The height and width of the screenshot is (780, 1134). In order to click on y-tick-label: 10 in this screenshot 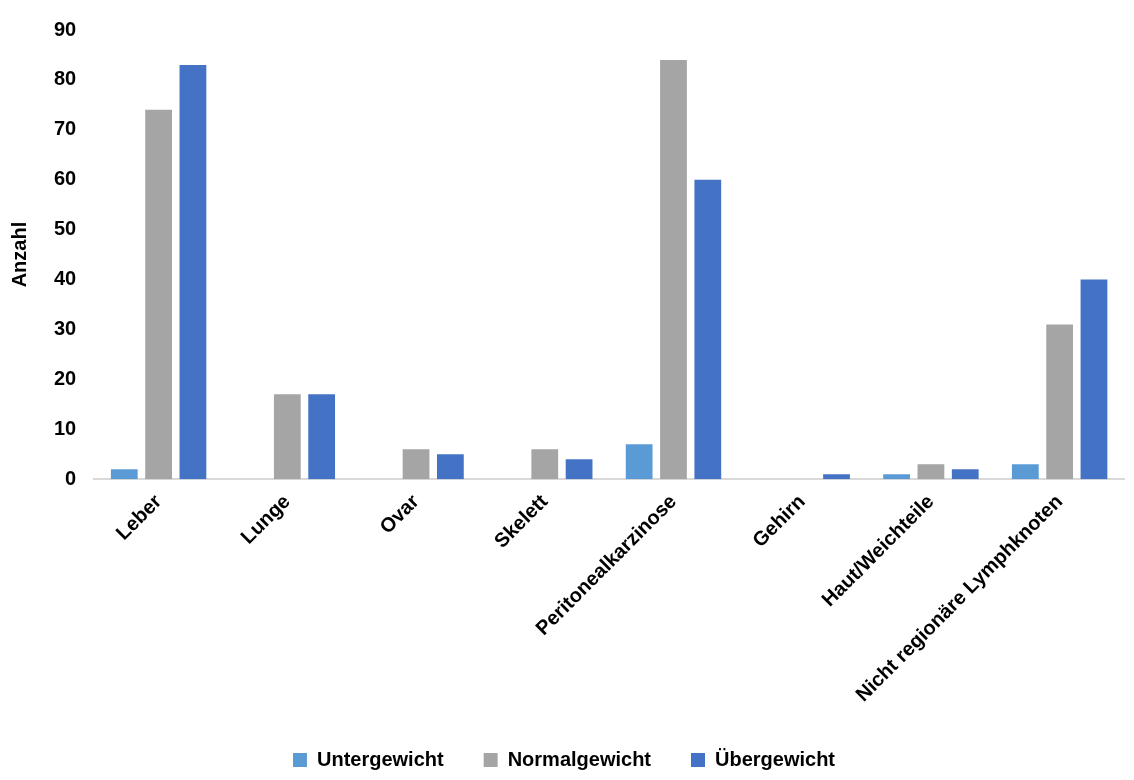, I will do `click(65, 427)`.